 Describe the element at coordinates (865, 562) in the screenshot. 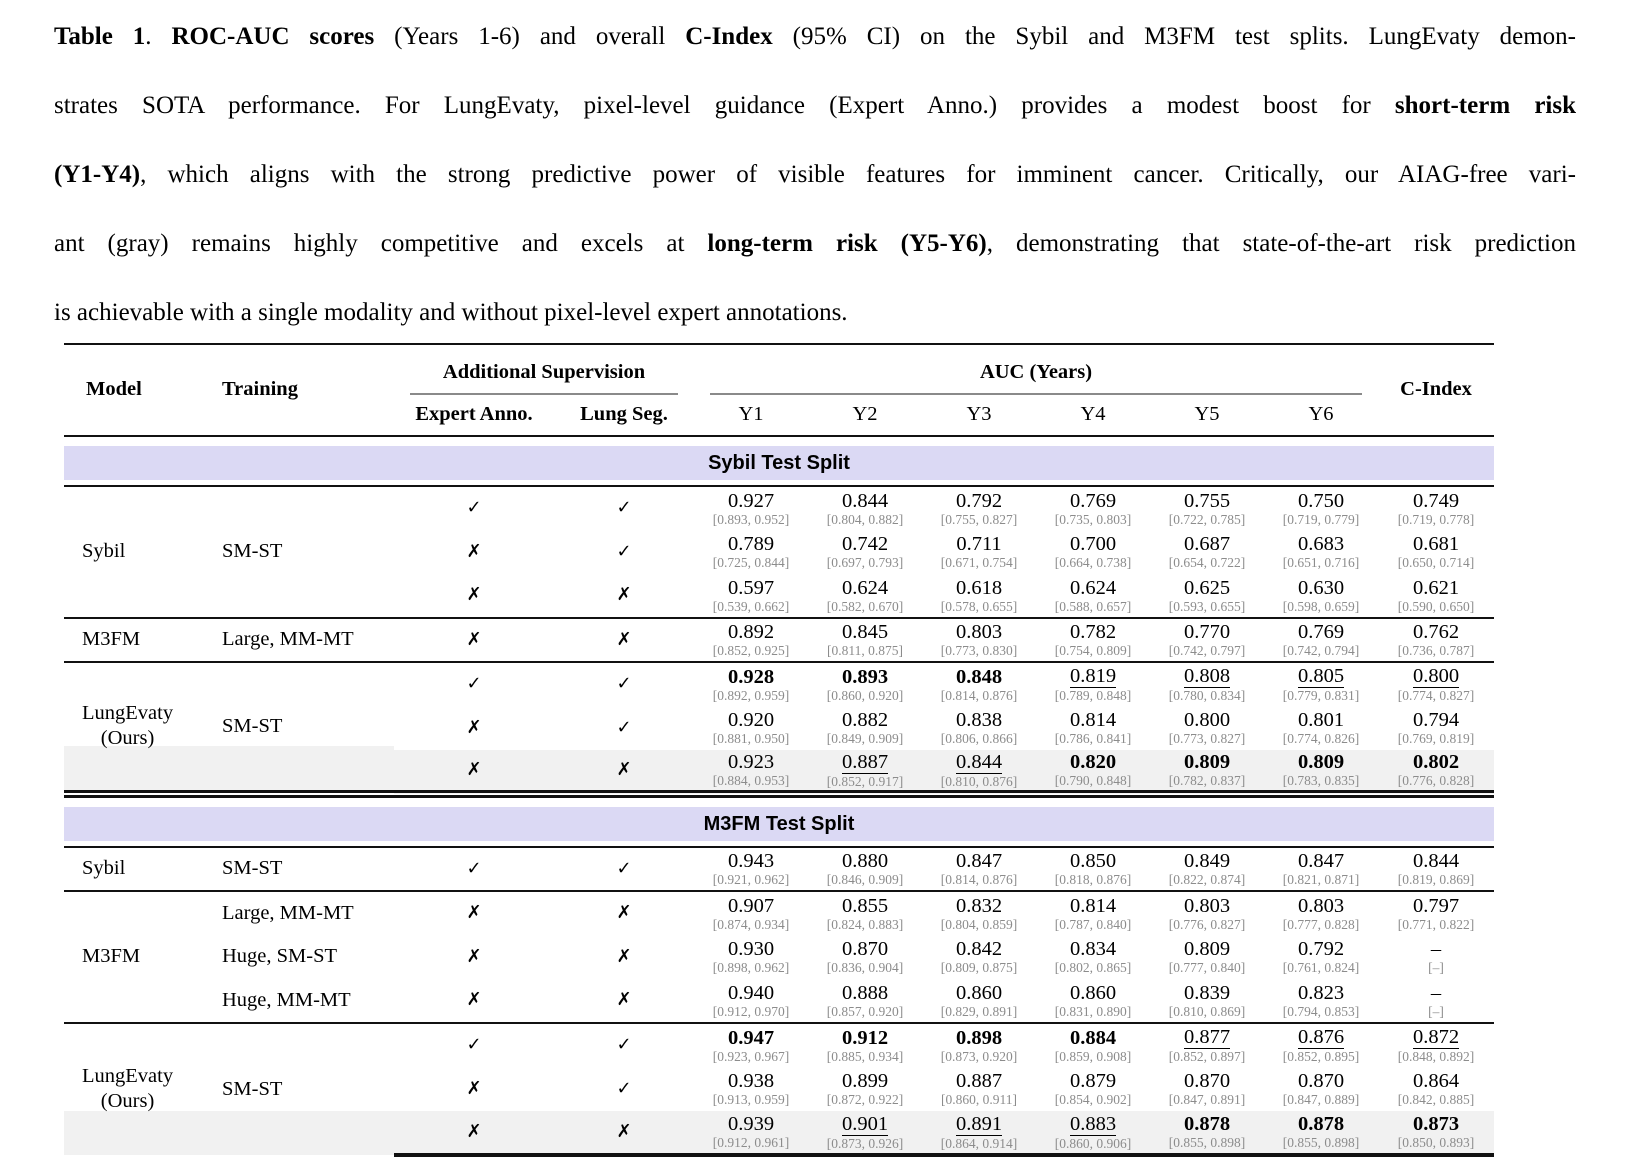

I see `confidence-interval: [0.697, 0.793]` at that location.